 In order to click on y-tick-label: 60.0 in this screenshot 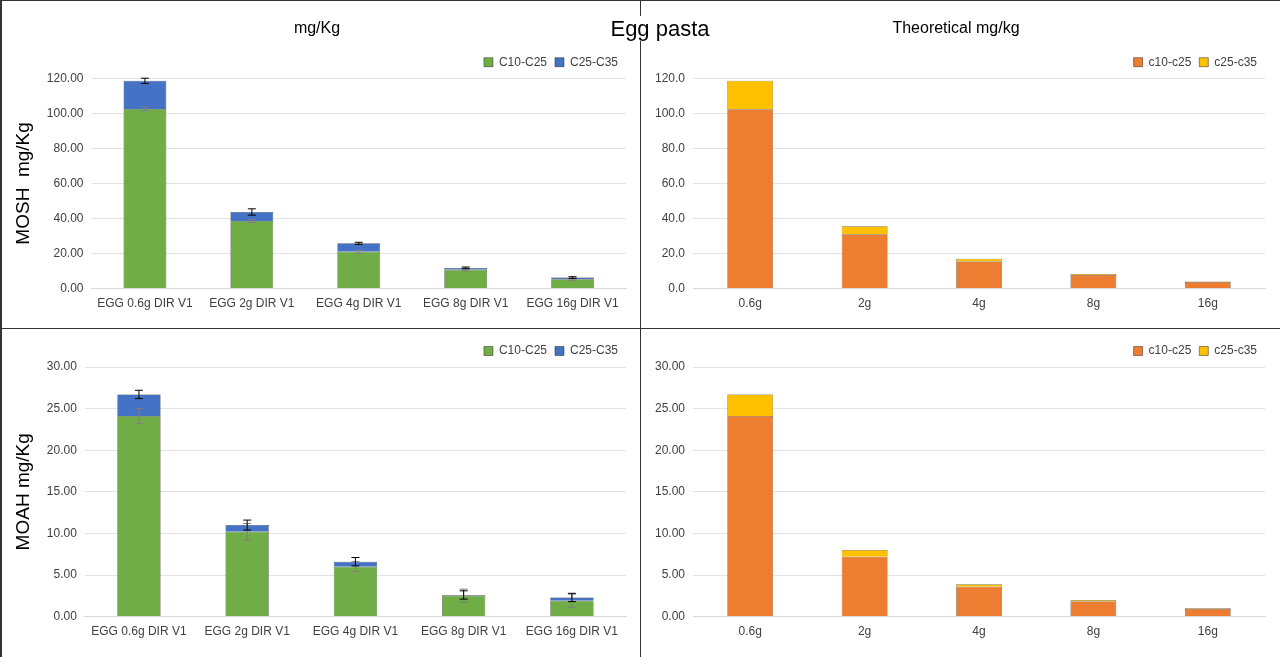, I will do `click(673, 182)`.